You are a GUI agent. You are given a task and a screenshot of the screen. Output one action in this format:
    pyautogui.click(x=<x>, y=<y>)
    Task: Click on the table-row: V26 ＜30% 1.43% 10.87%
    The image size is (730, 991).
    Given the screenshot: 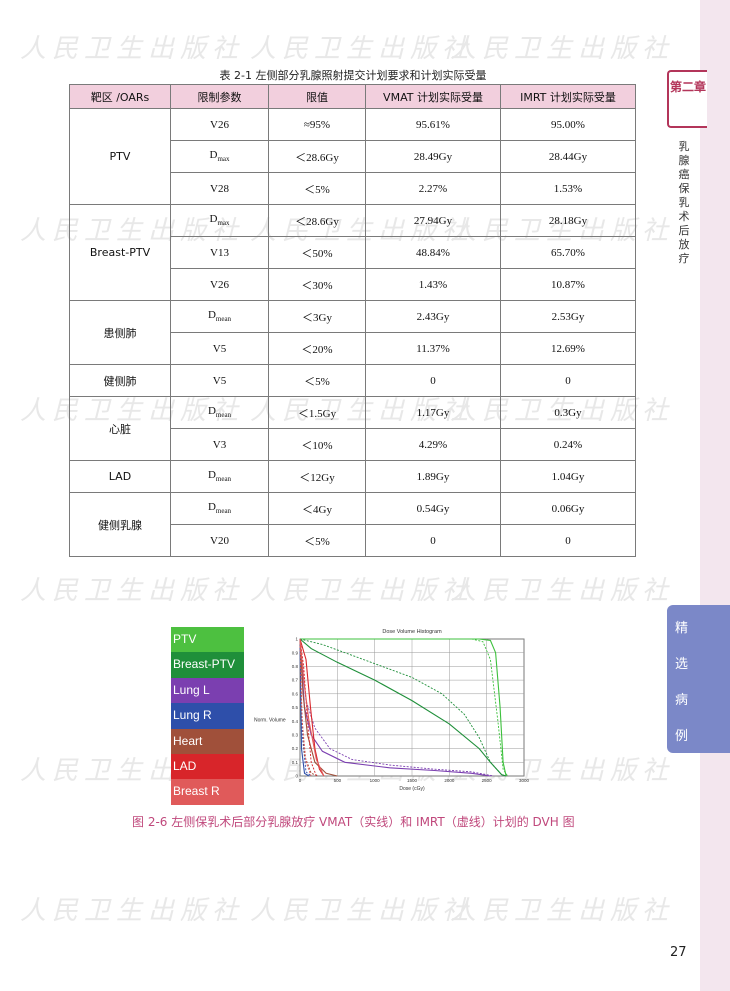 What is the action you would take?
    pyautogui.click(x=353, y=284)
    